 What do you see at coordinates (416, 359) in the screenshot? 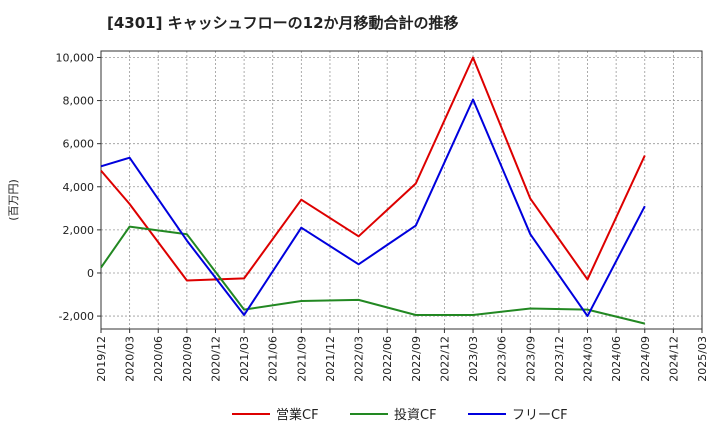
I see `x-tick-label: 2022/09` at bounding box center [416, 359].